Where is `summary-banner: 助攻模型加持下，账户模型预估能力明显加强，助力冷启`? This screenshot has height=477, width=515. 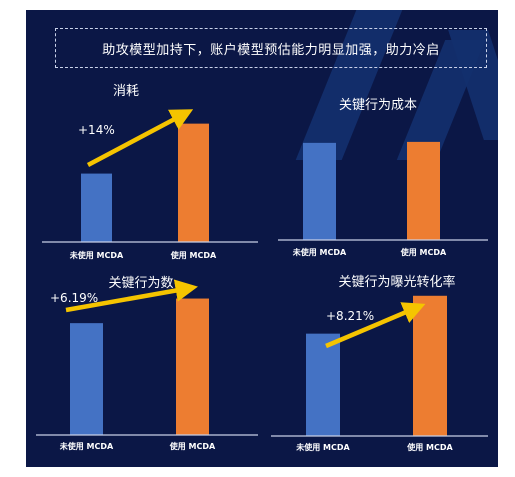
summary-banner: 助攻模型加持下，账户模型预估能力明显加强，助力冷启 is located at coordinates (271, 48).